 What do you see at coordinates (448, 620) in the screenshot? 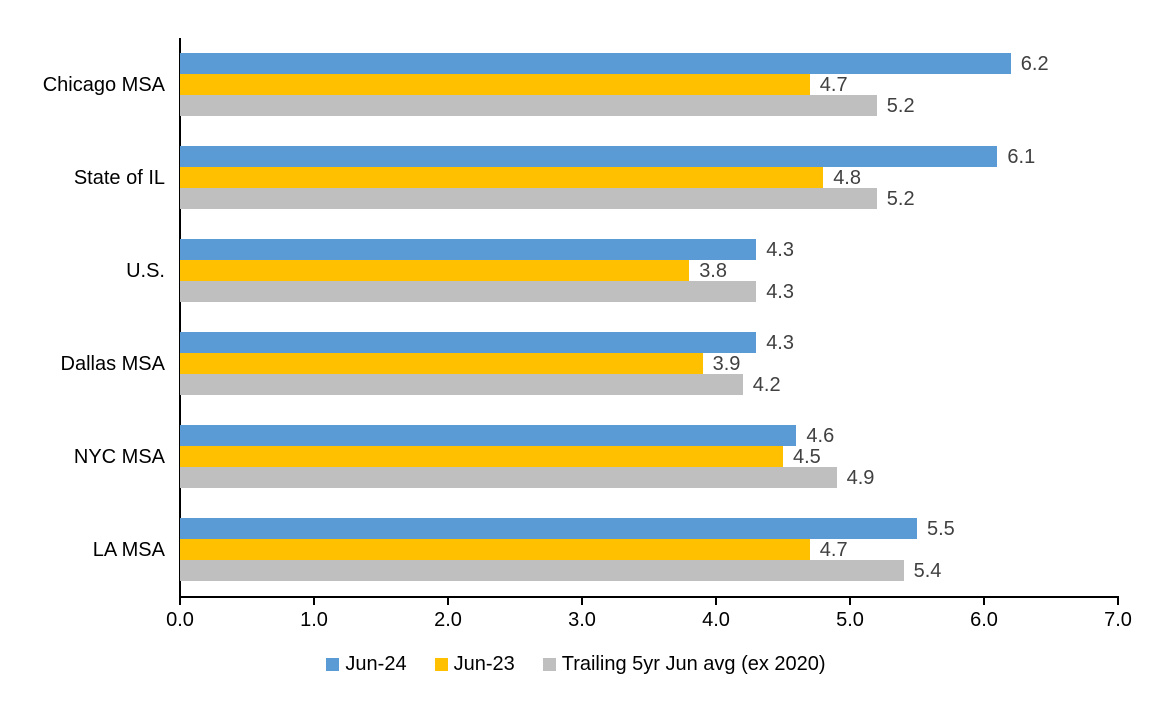
I see `x-tick-label-2-0: 2.0` at bounding box center [448, 620].